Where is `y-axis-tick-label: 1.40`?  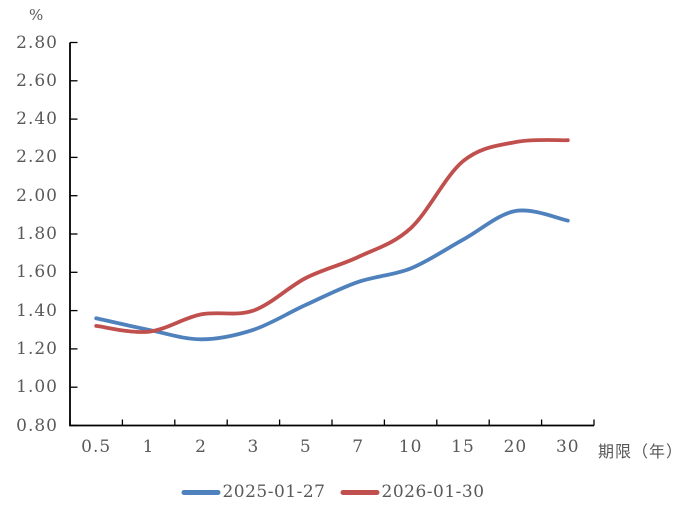
y-axis-tick-label: 1.40 is located at coordinates (37, 310).